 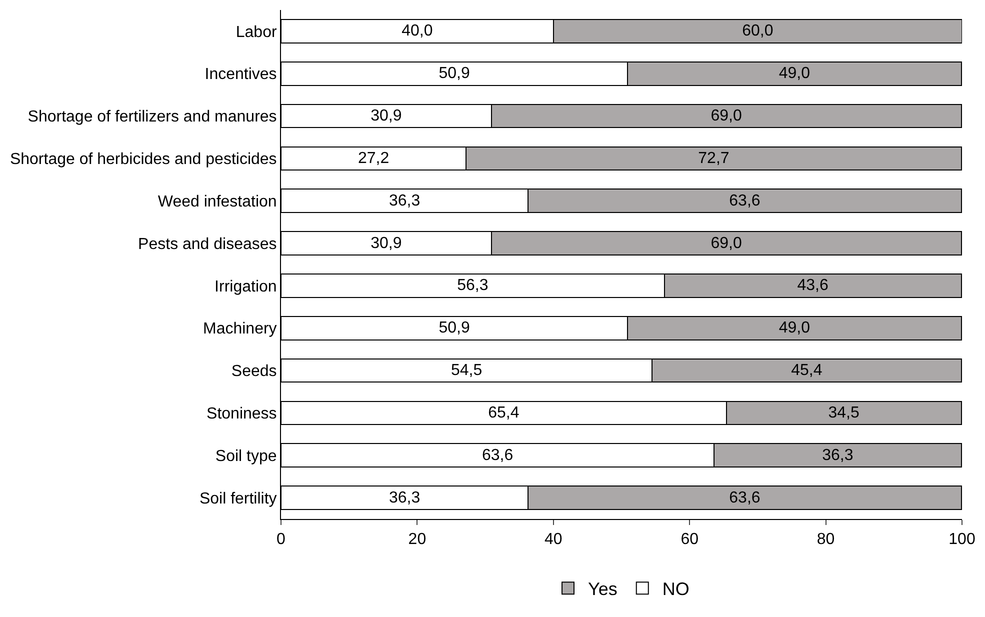 I want to click on x-tick-label: 60, so click(x=689, y=539).